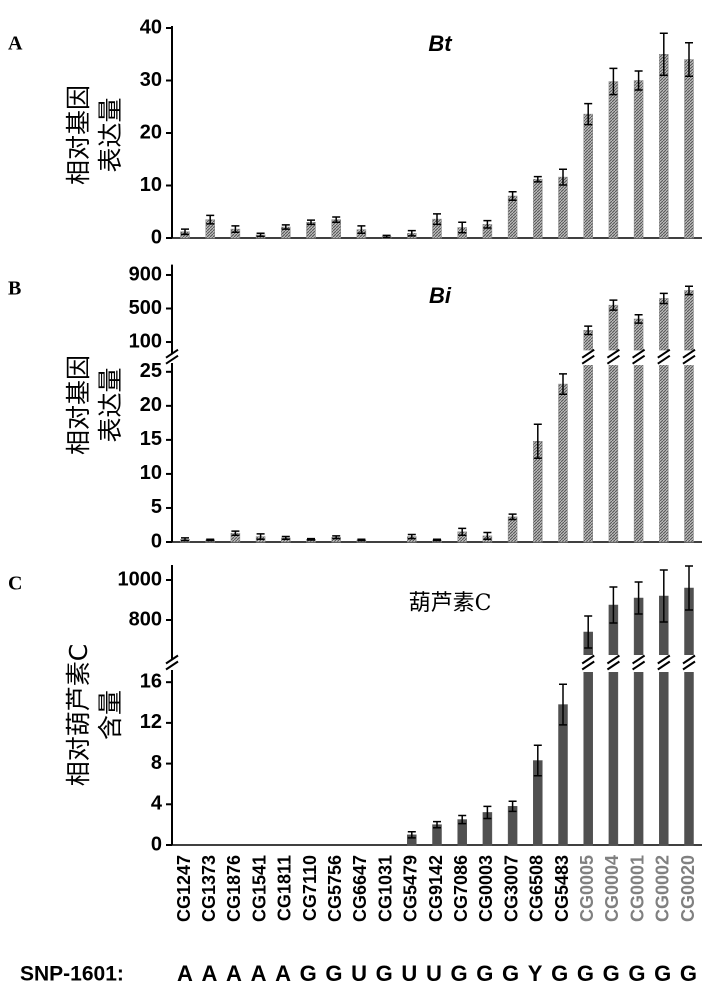 Image resolution: width=708 pixels, height=1000 pixels. Describe the element at coordinates (156, 507) in the screenshot. I see `y-tick-label: 5` at that location.